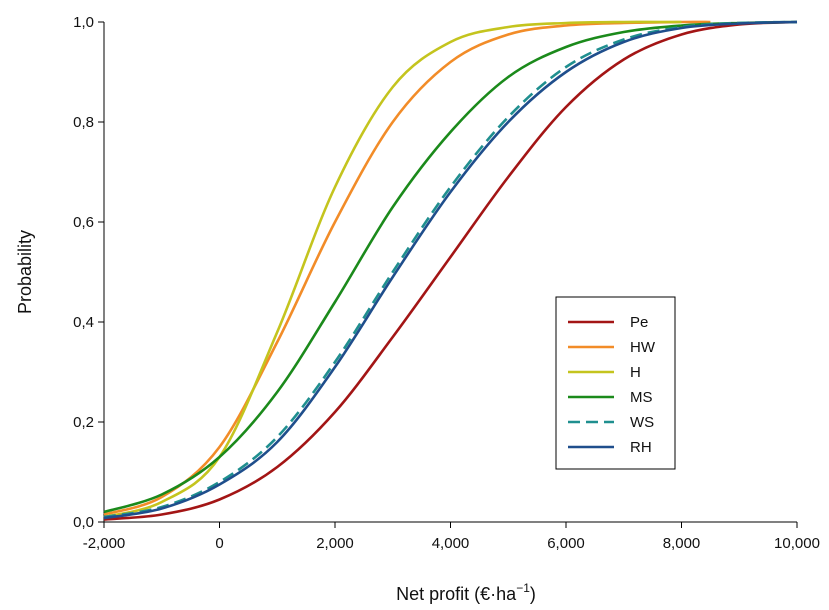 This screenshot has width=829, height=610. Describe the element at coordinates (451, 543) in the screenshot. I see `x-tick-label: 4,000` at that location.